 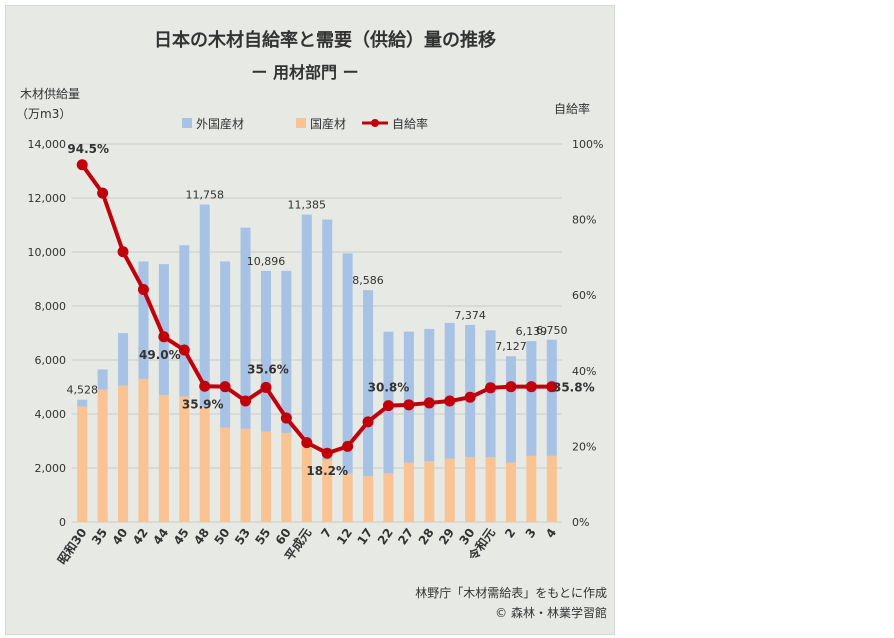 I want to click on x-tick-label: 昭和30, so click(x=72, y=546).